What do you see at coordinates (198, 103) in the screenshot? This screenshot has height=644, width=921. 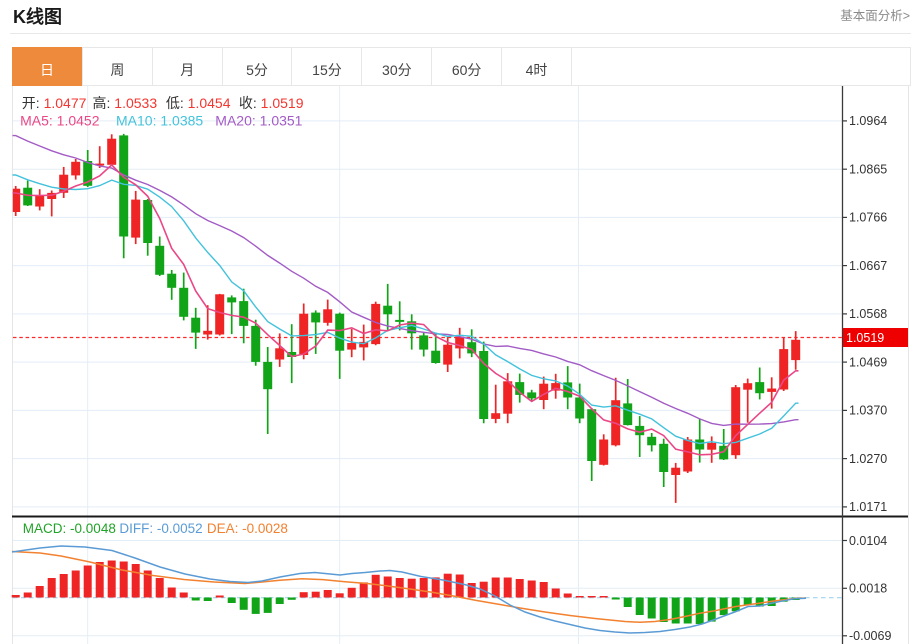 I see `svg-text: 低: 1.0454` at bounding box center [198, 103].